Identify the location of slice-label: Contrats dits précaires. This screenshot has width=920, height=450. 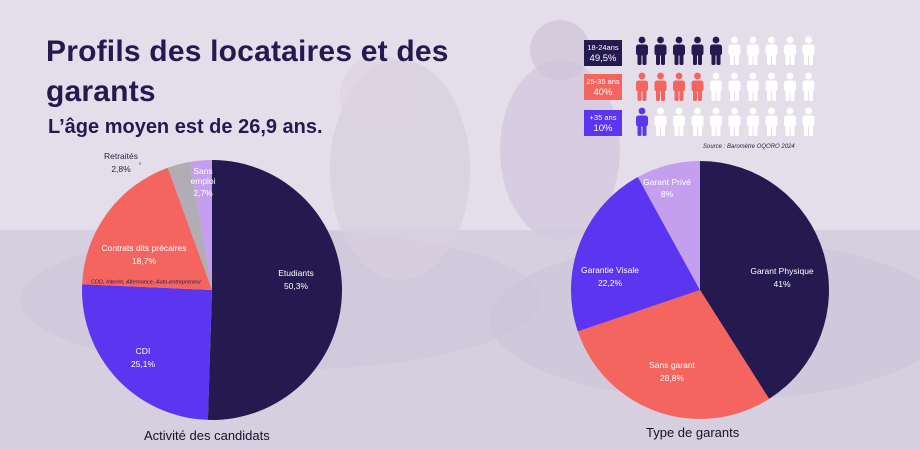
(143, 248).